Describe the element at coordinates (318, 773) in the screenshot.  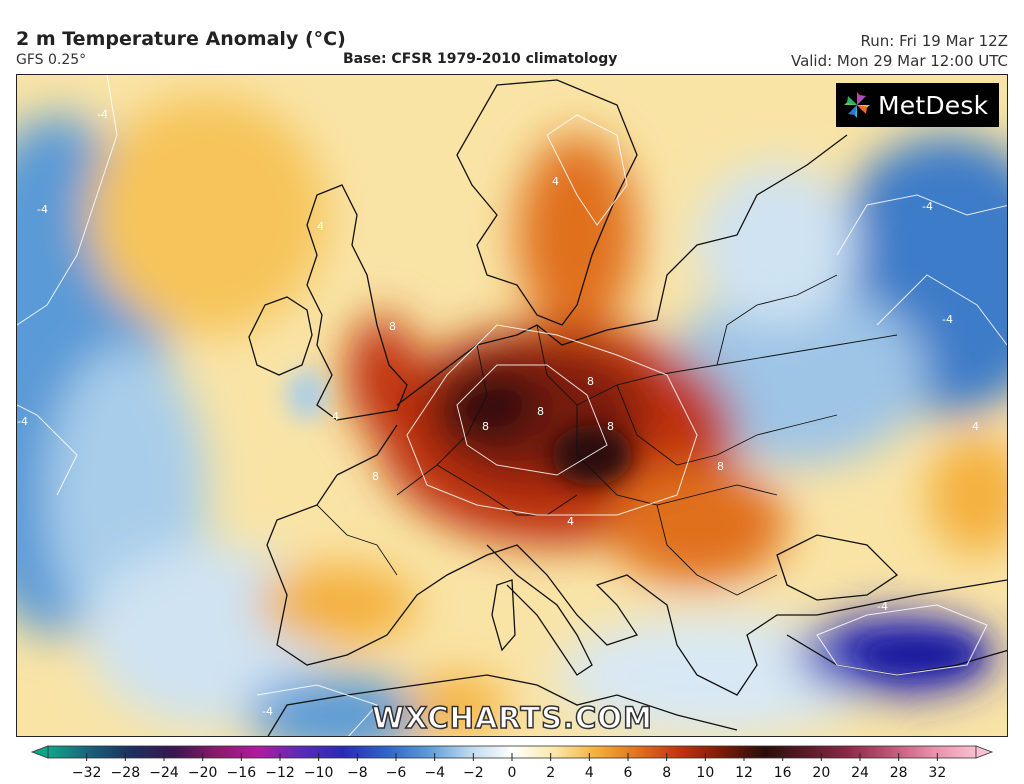
I see `legend-tick-label: −10` at that location.